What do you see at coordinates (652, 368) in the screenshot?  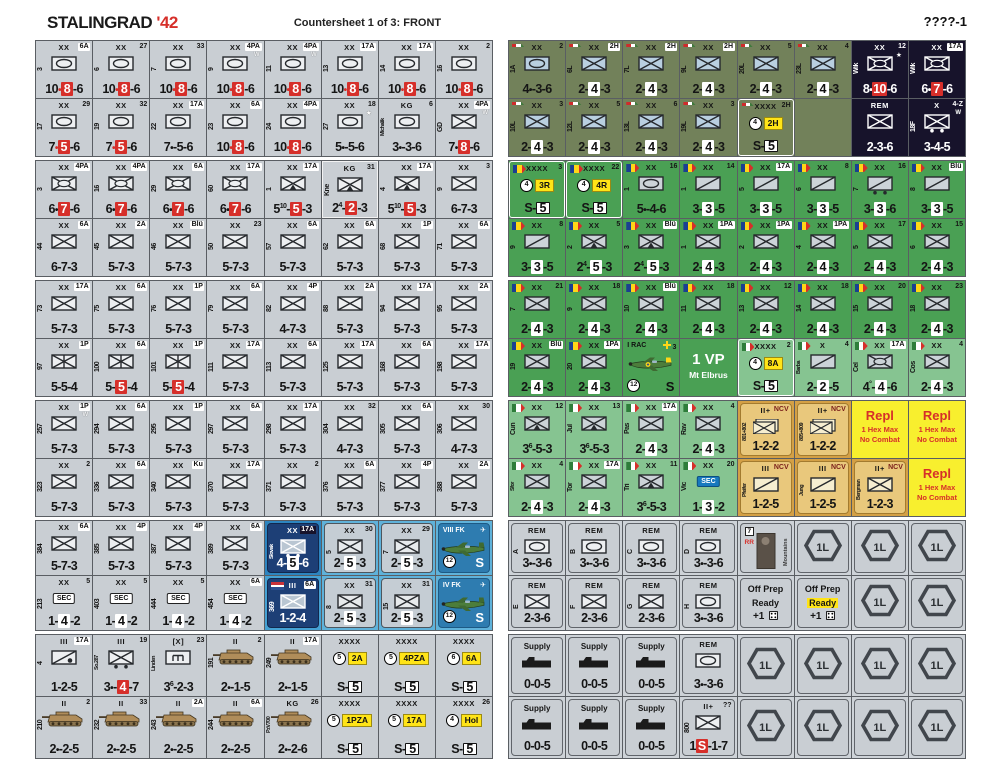 I see `counter-air-i-rac: I RAC 3 12 S` at bounding box center [652, 368].